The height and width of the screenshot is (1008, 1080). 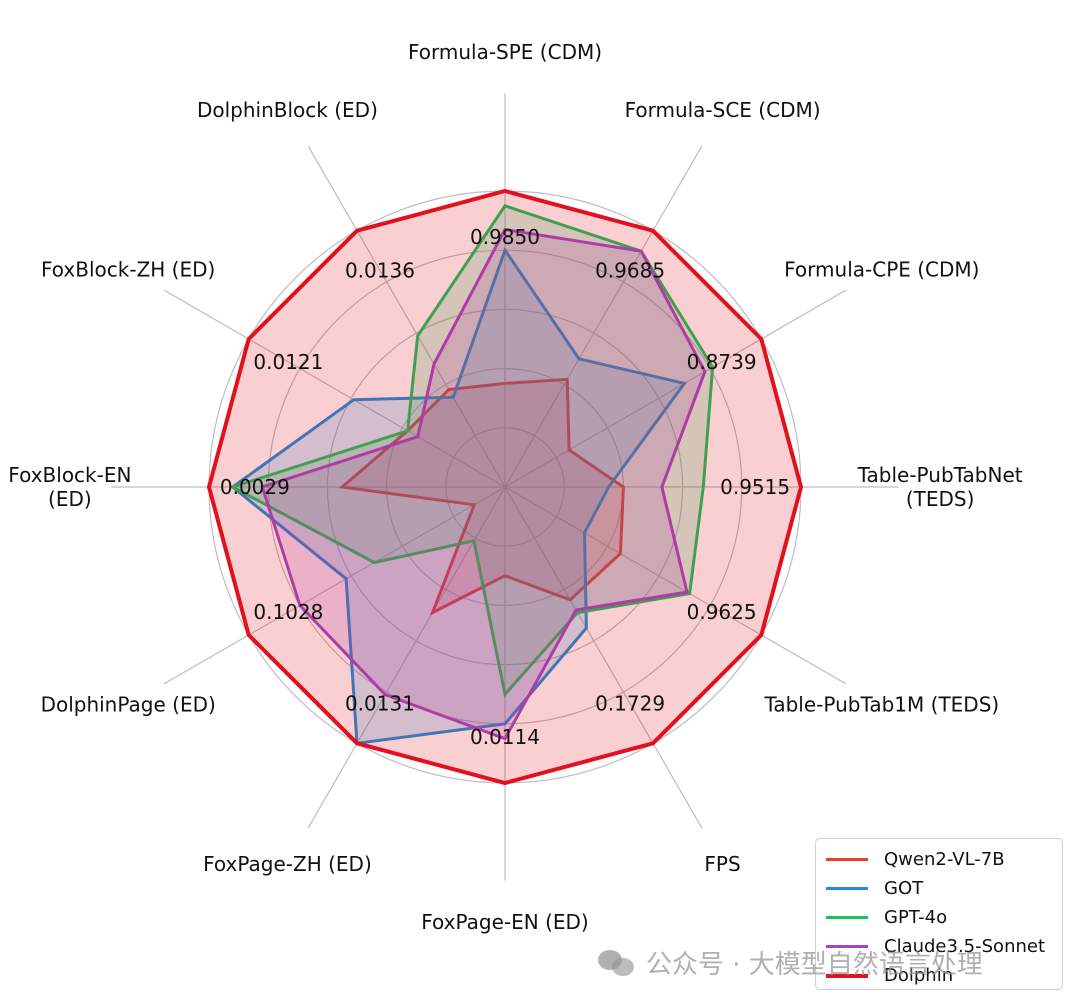 I want to click on axis-label: FoxPage-ZH (ED), so click(x=287, y=864).